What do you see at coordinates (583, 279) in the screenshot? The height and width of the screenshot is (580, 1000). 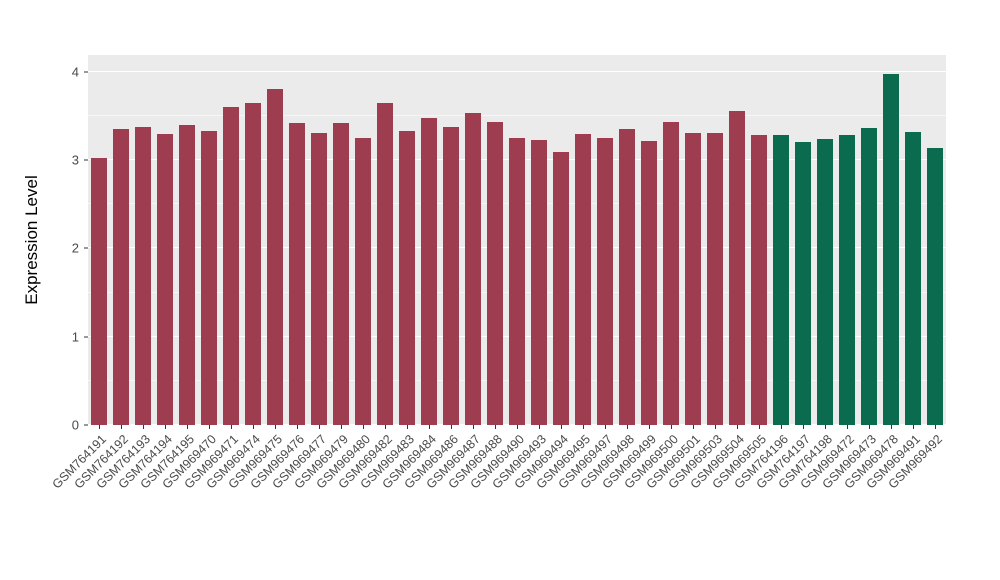 I see `bar-GSM969495` at bounding box center [583, 279].